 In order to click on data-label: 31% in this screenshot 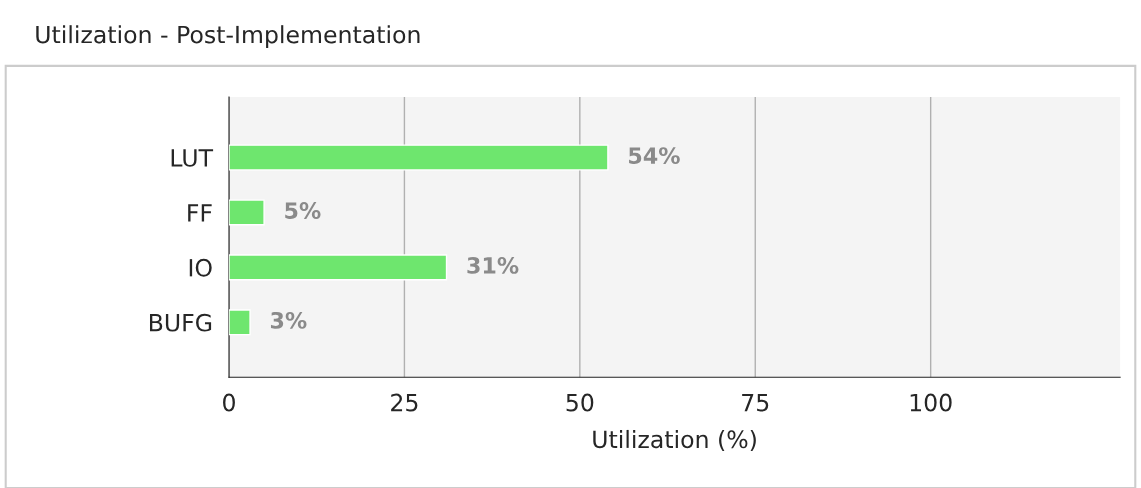, I will do `click(493, 265)`.